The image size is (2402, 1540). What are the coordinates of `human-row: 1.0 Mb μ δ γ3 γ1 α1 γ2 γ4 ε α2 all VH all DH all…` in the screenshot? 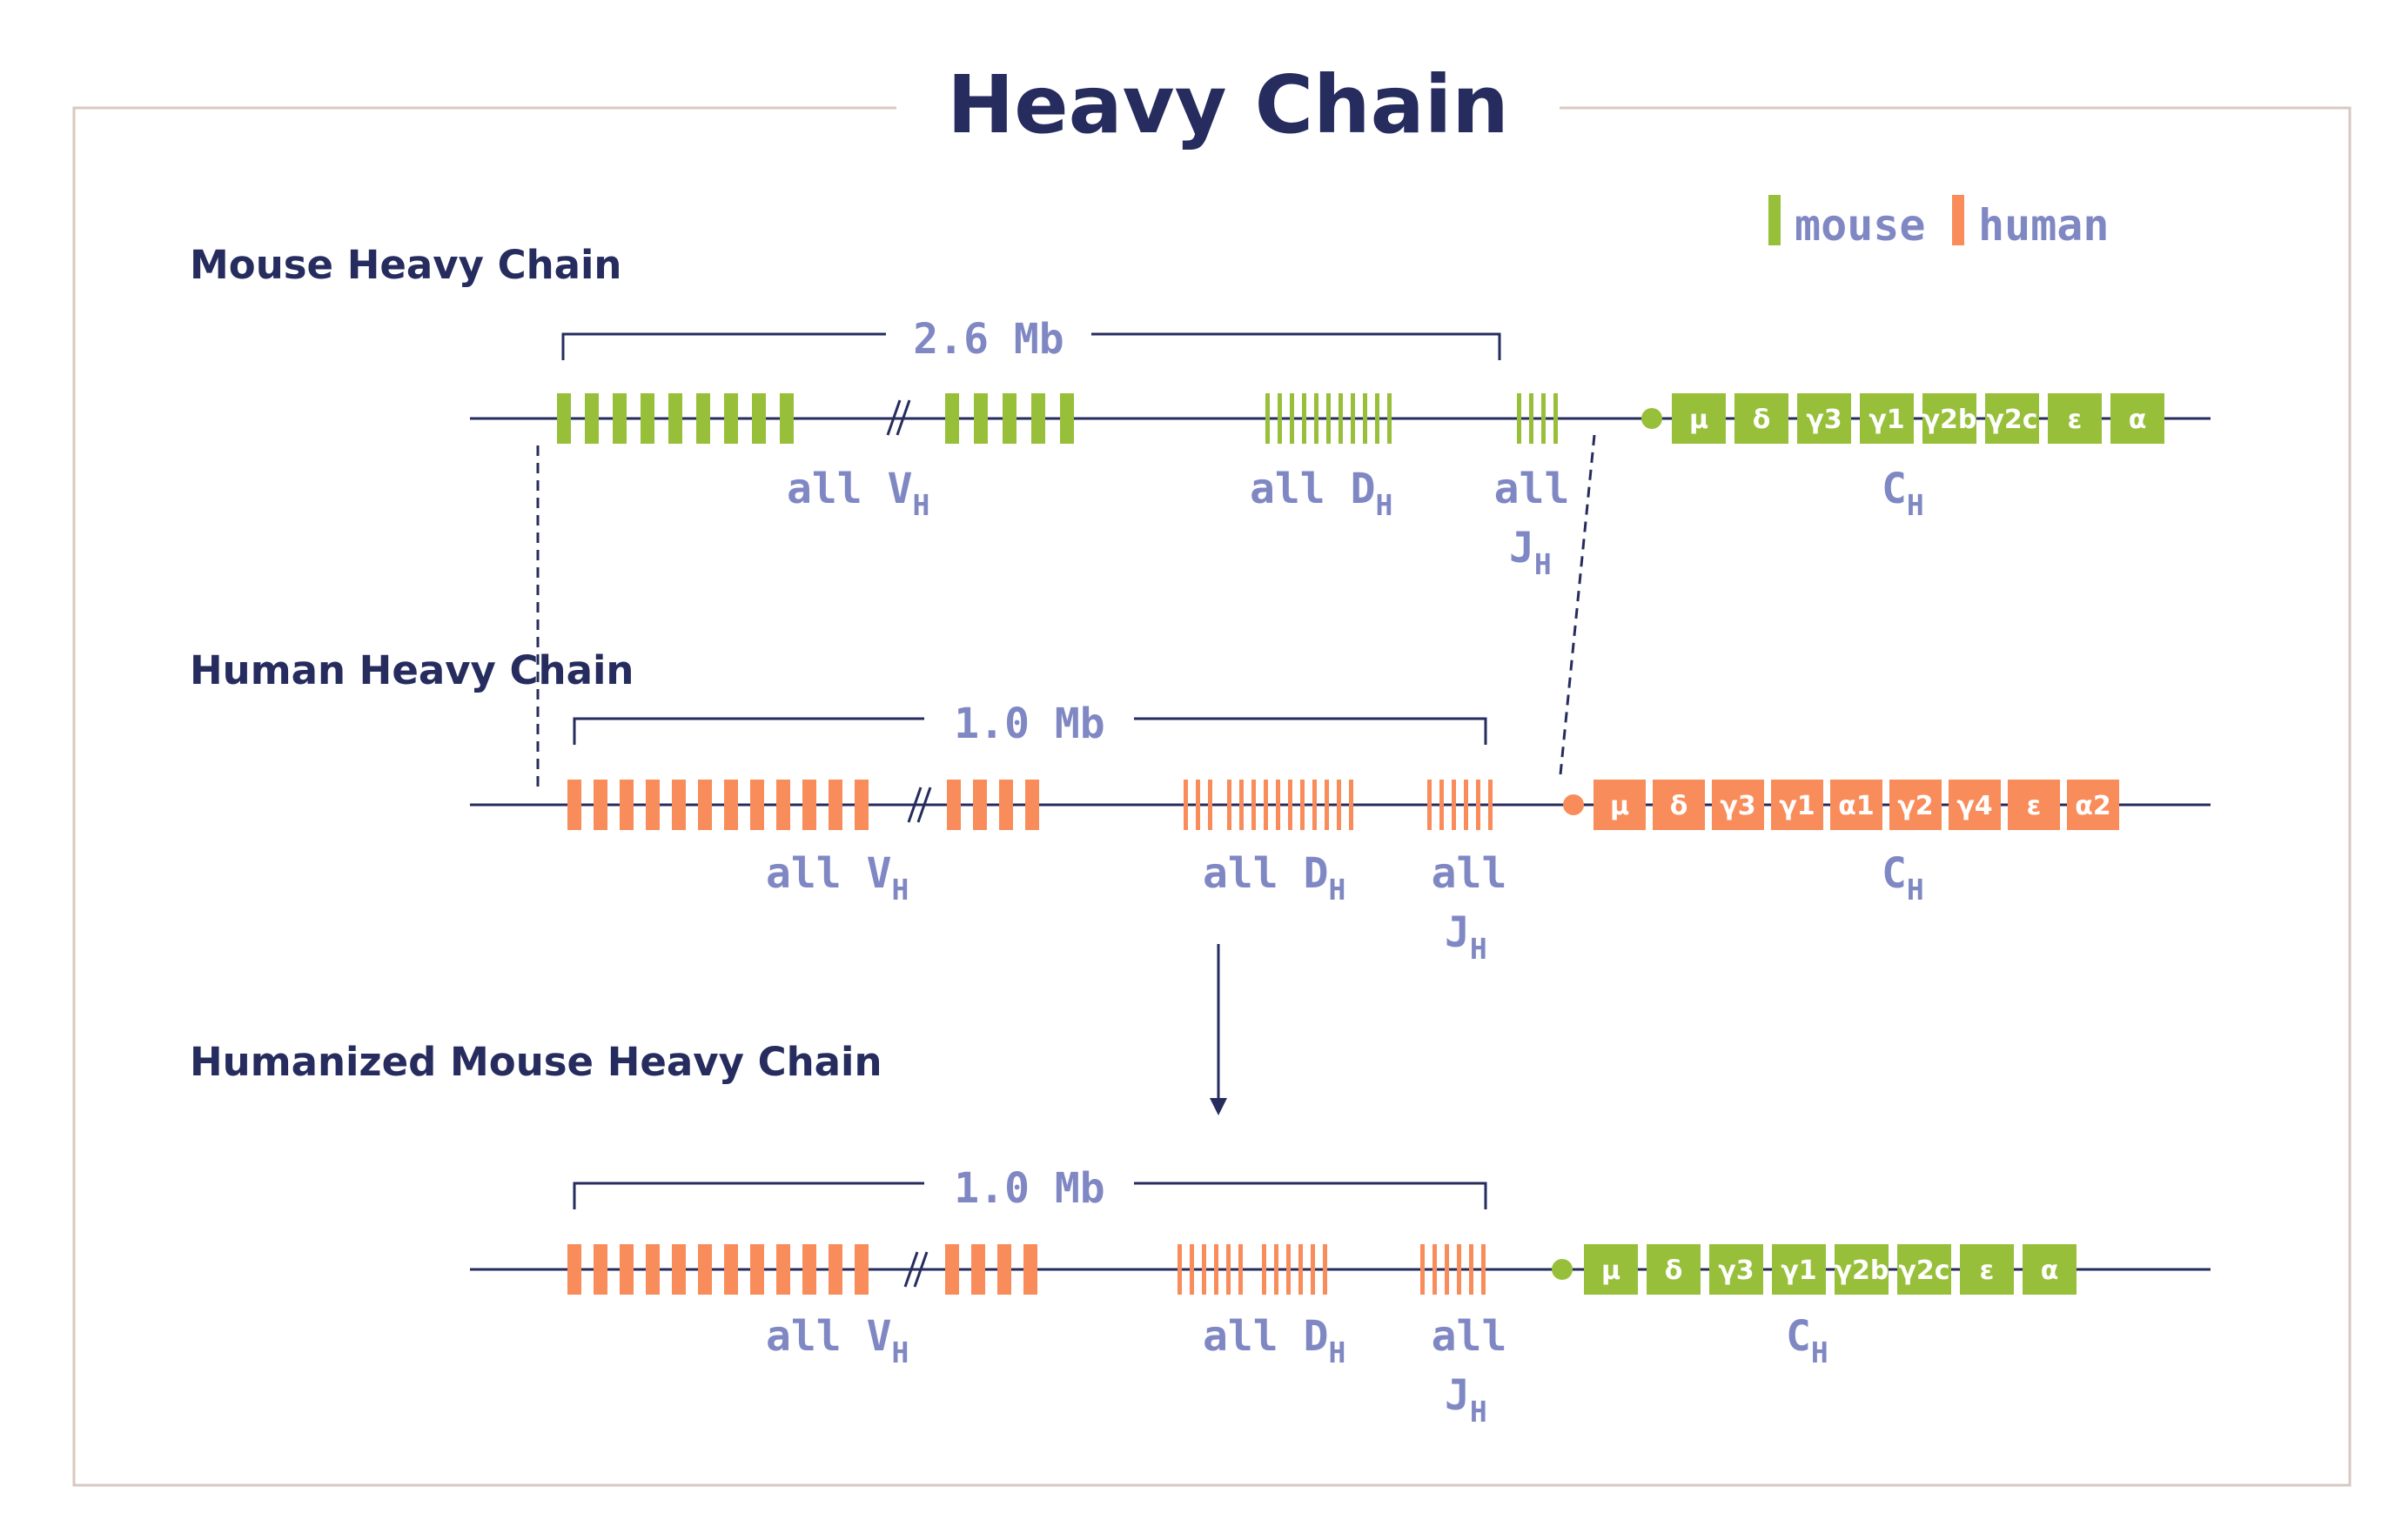 It's located at (1340, 833).